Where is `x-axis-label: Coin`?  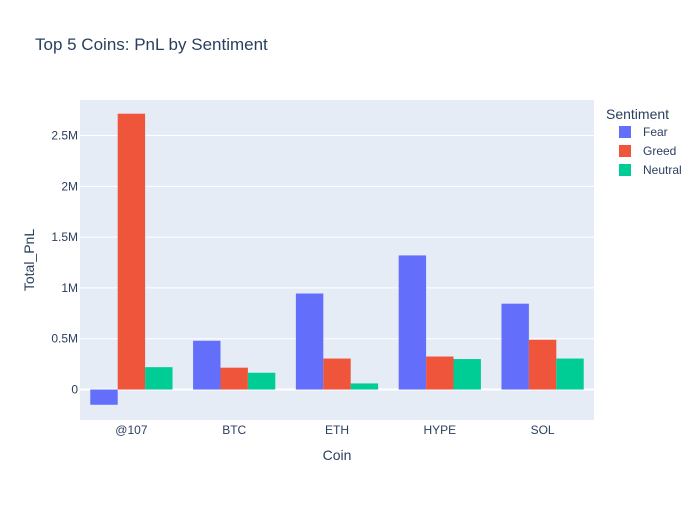 x-axis-label: Coin is located at coordinates (337, 455).